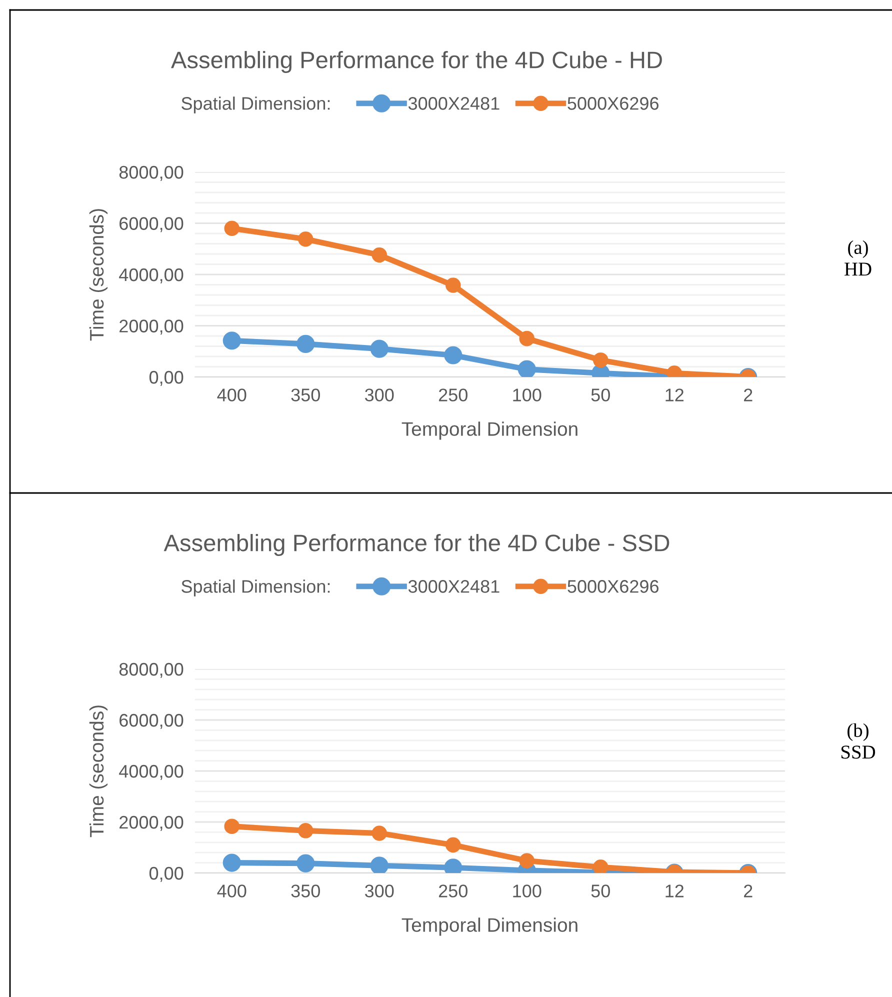  Describe the element at coordinates (858, 741) in the screenshot. I see `text: (b) SSD` at that location.